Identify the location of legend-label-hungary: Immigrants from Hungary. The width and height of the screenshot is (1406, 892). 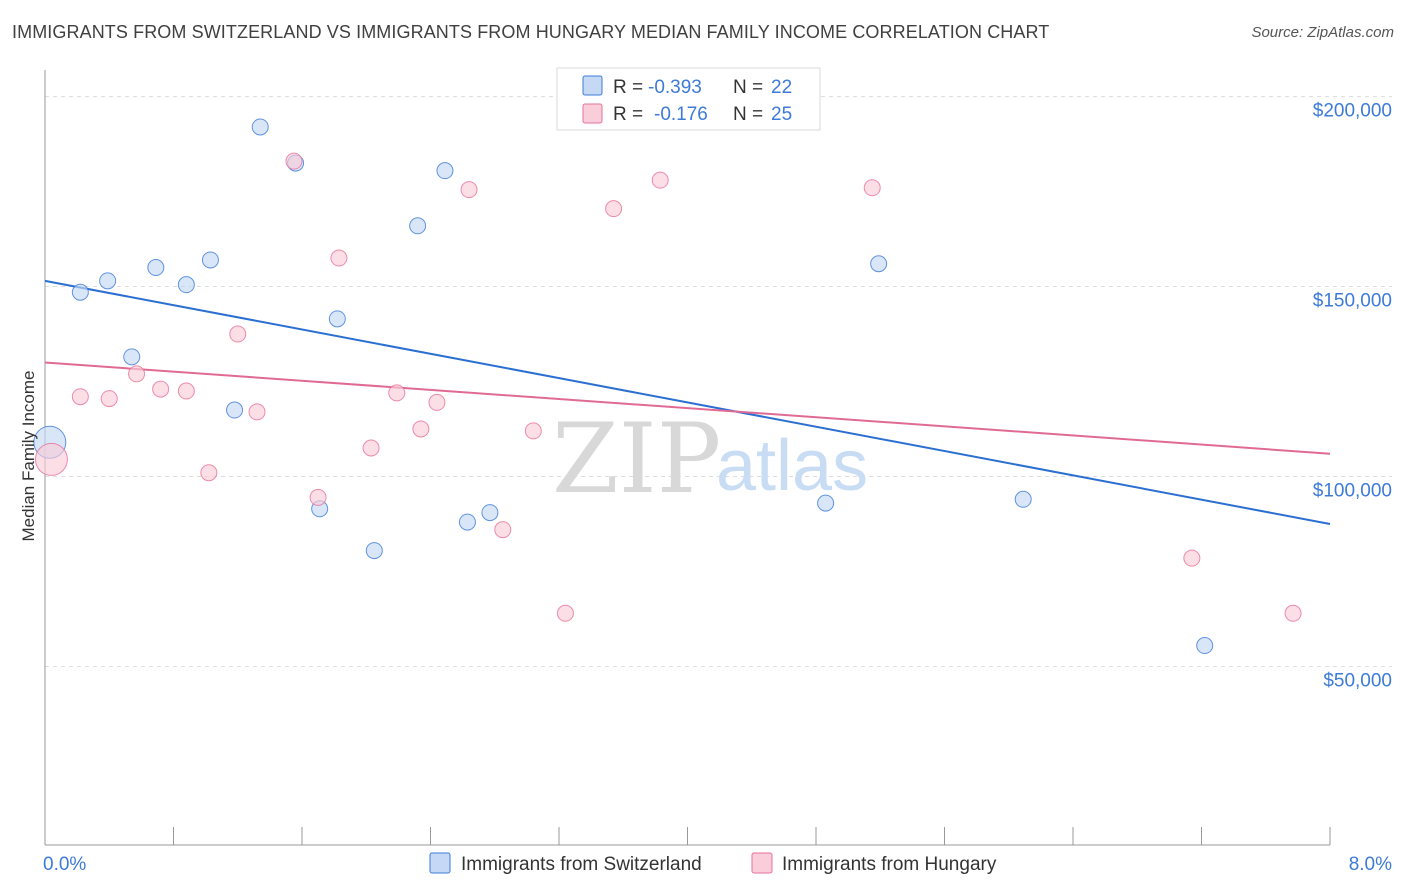
(889, 864).